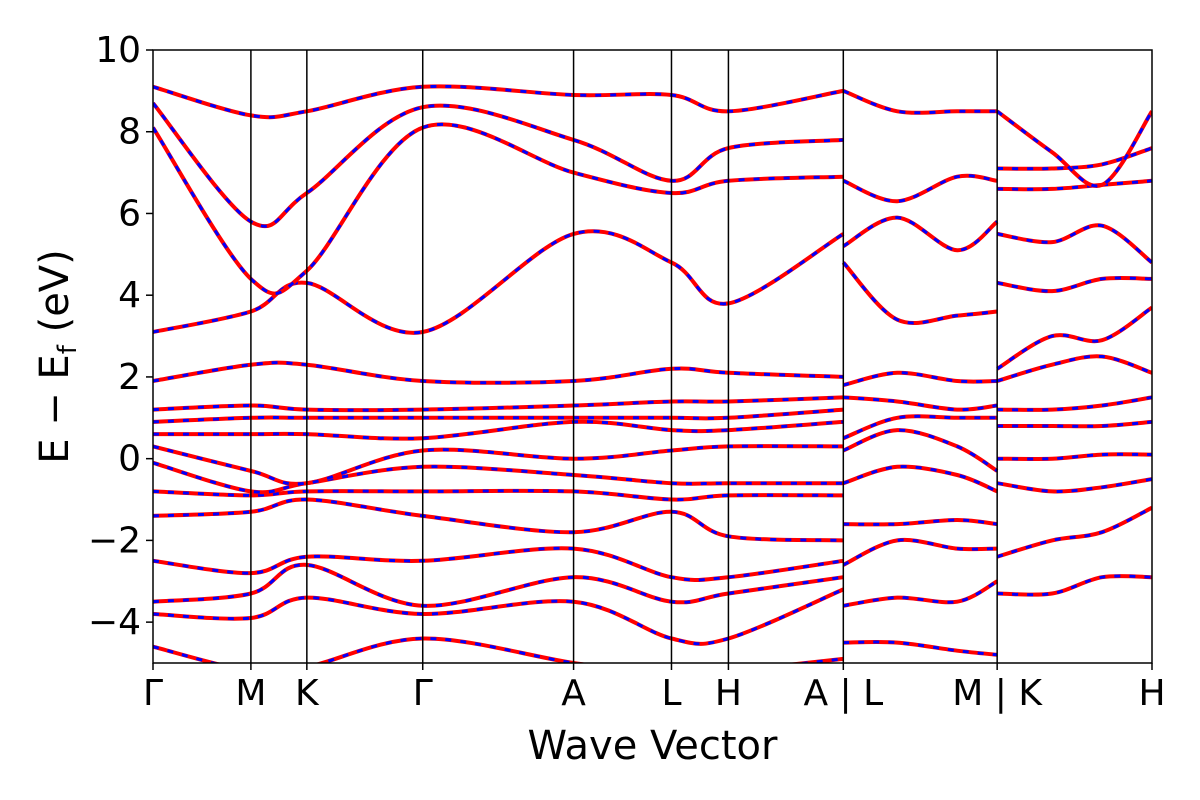 This screenshot has height=800, width=1200. Describe the element at coordinates (843, 693) in the screenshot. I see `x-tick-label: A | L` at that location.